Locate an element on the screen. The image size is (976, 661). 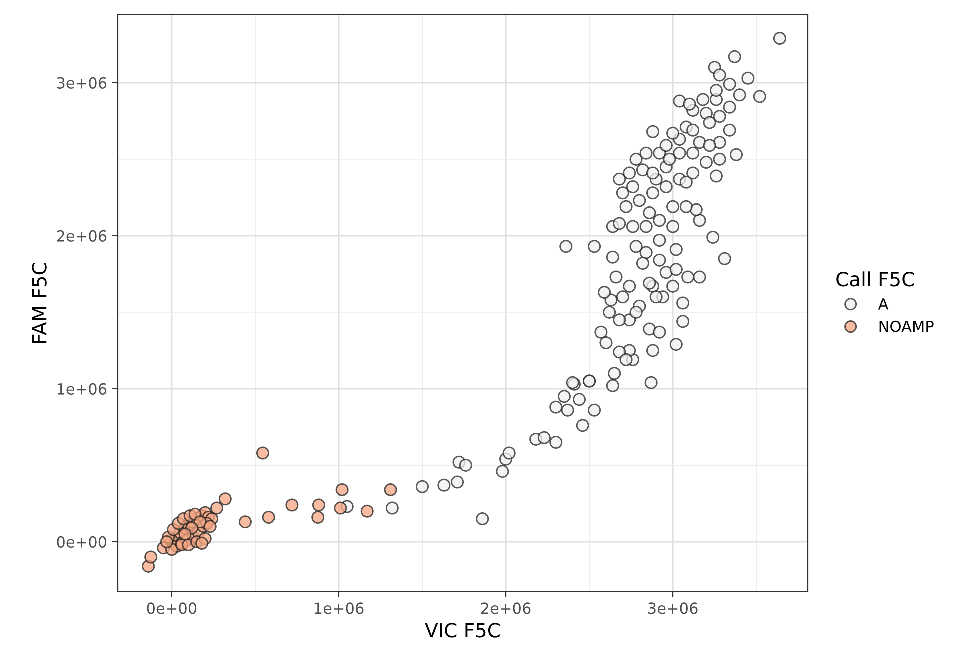
x-axis-title: VIC F5C is located at coordinates (462, 630).